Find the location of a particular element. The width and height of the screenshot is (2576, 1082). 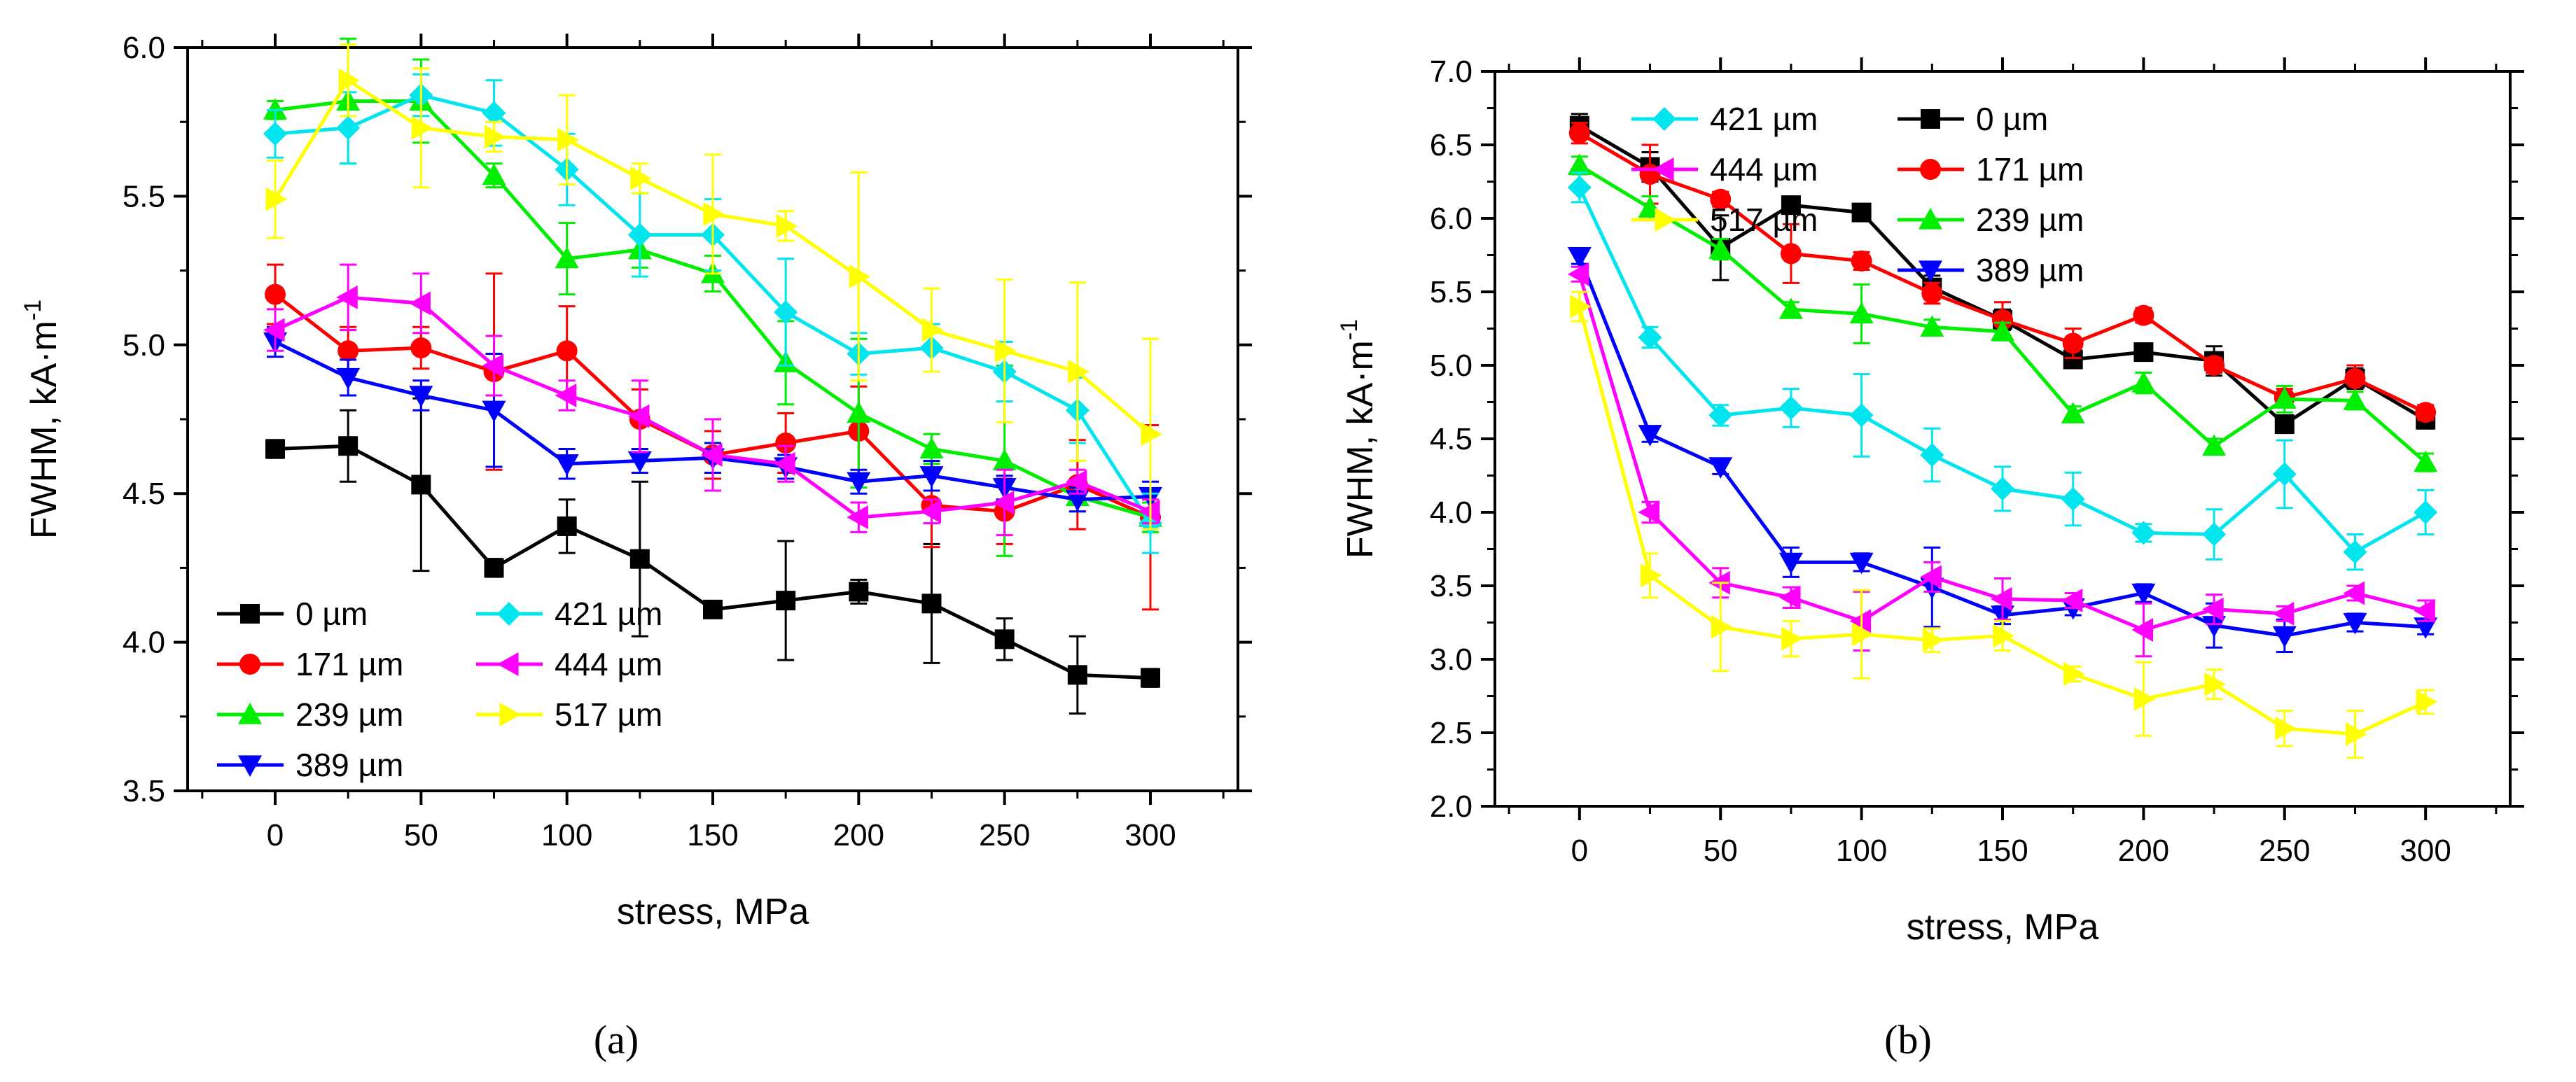

y-axis-label-superscript: -1 is located at coordinates (1349, 329).